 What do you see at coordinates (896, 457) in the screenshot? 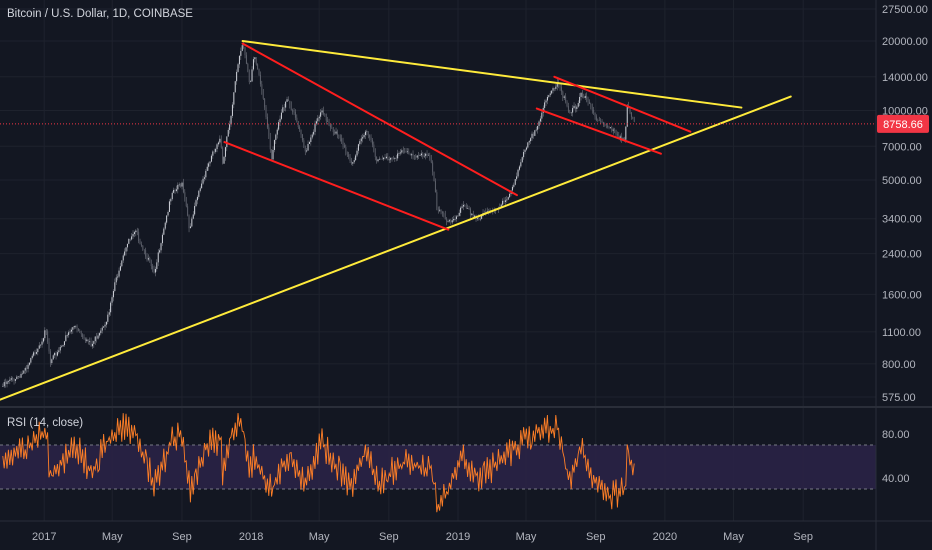
I see `rsi-axis: 80.00 40.00` at bounding box center [896, 457].